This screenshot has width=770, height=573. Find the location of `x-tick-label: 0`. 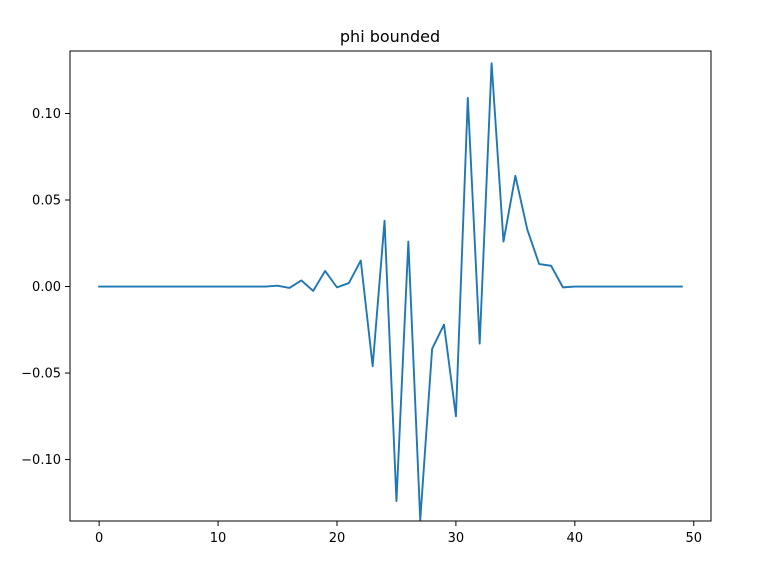

x-tick-label: 0 is located at coordinates (99, 538).